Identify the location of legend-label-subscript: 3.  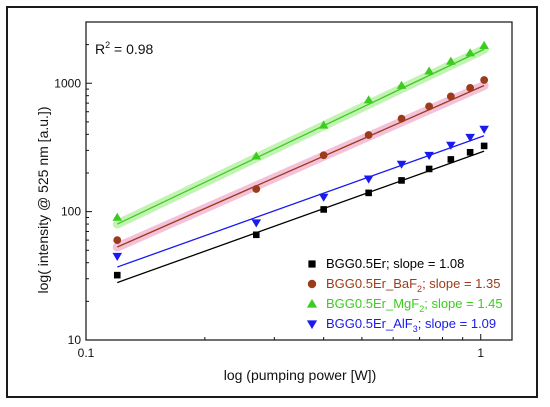
(415, 329).